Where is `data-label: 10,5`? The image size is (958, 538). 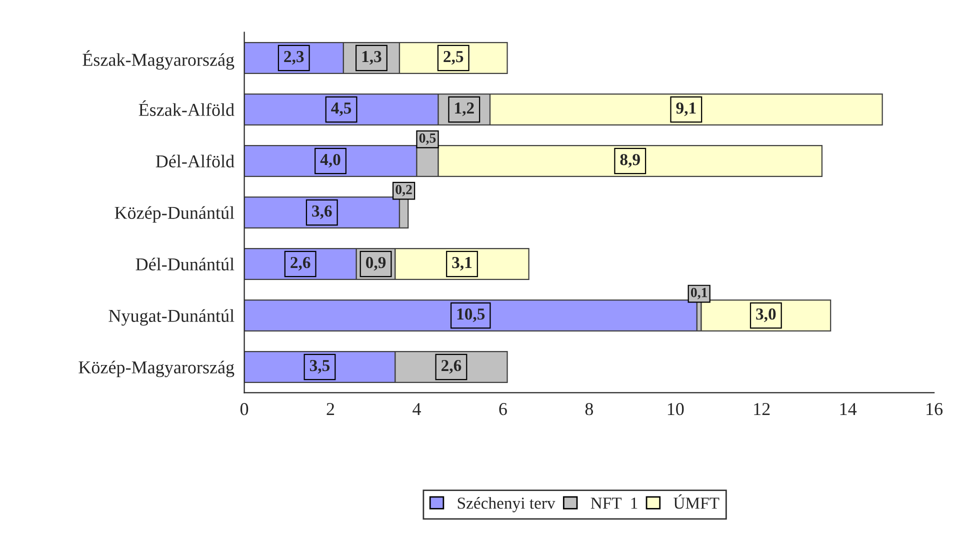
data-label: 10,5 is located at coordinates (471, 315).